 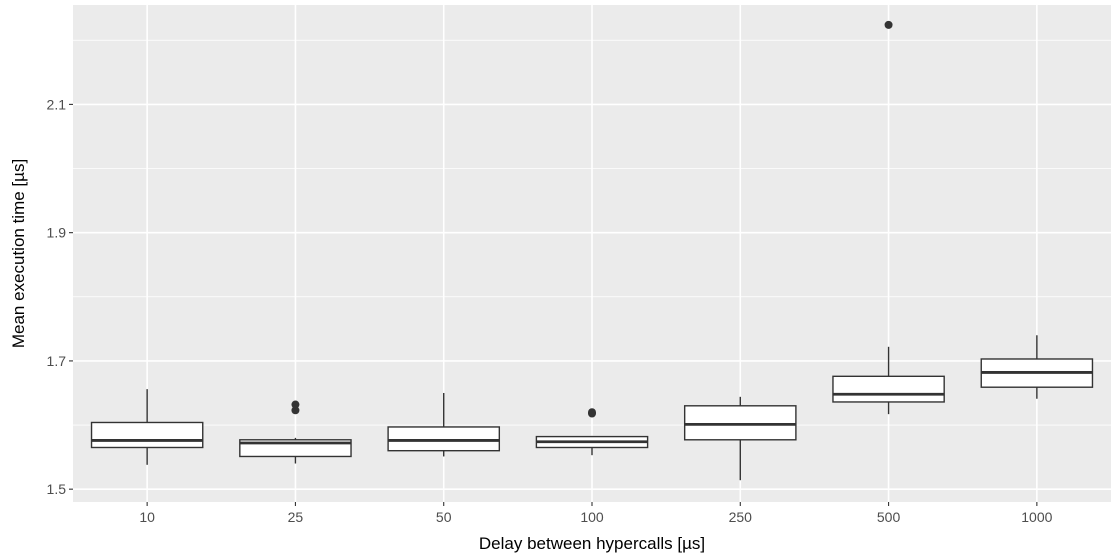 What do you see at coordinates (444, 517) in the screenshot?
I see `x-tick-label: 50` at bounding box center [444, 517].